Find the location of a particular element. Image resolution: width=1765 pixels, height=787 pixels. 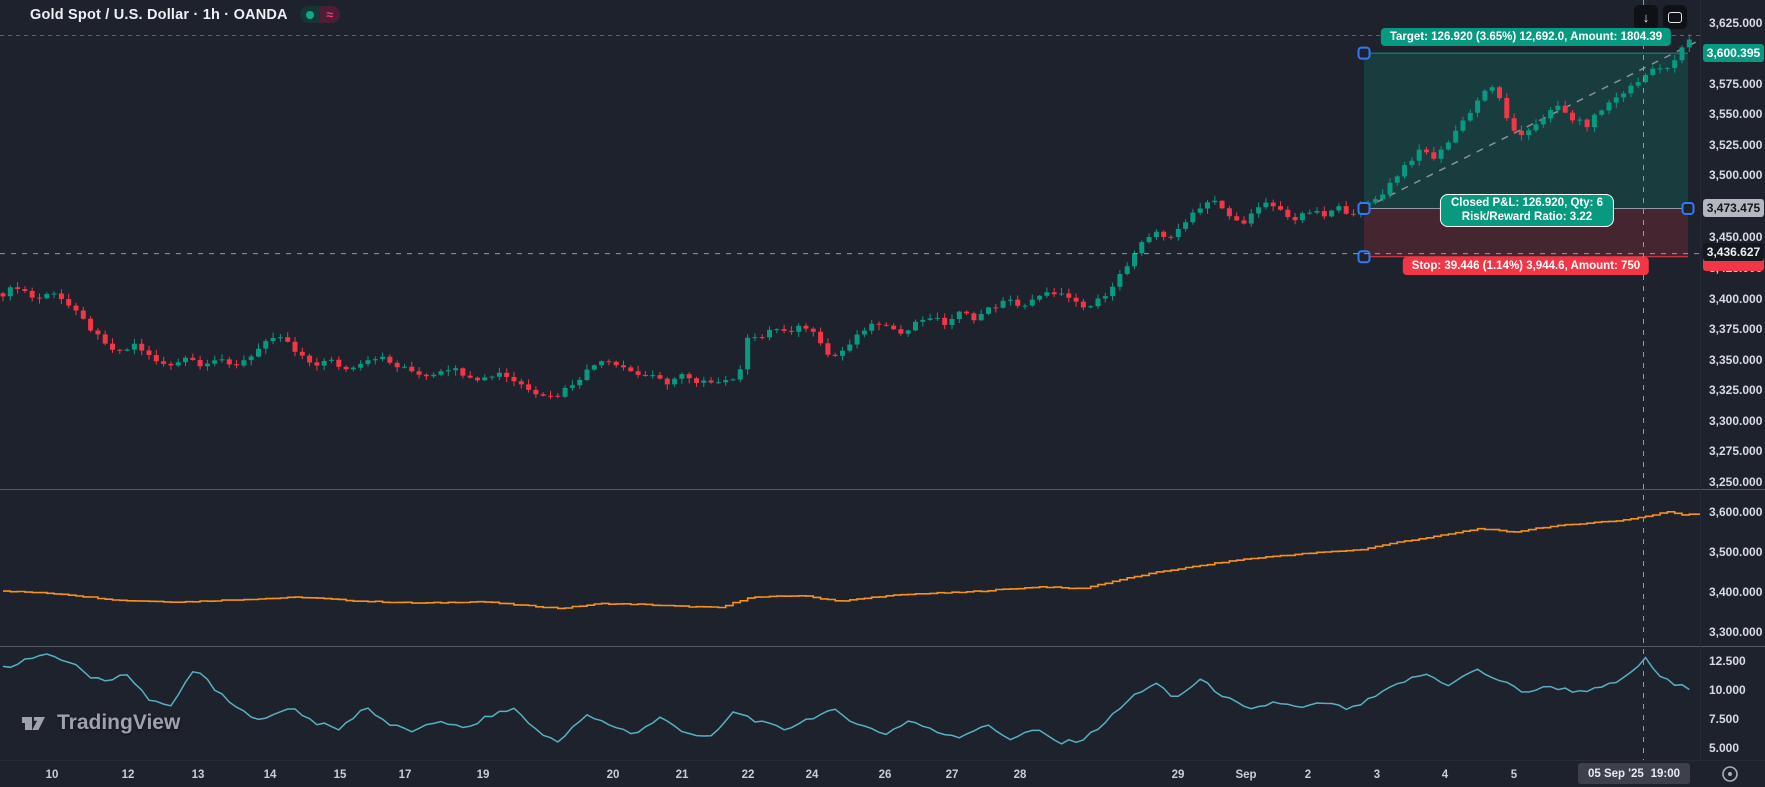

crosshair-time-badge: 05 Sep '25 19:00 is located at coordinates (1634, 773).